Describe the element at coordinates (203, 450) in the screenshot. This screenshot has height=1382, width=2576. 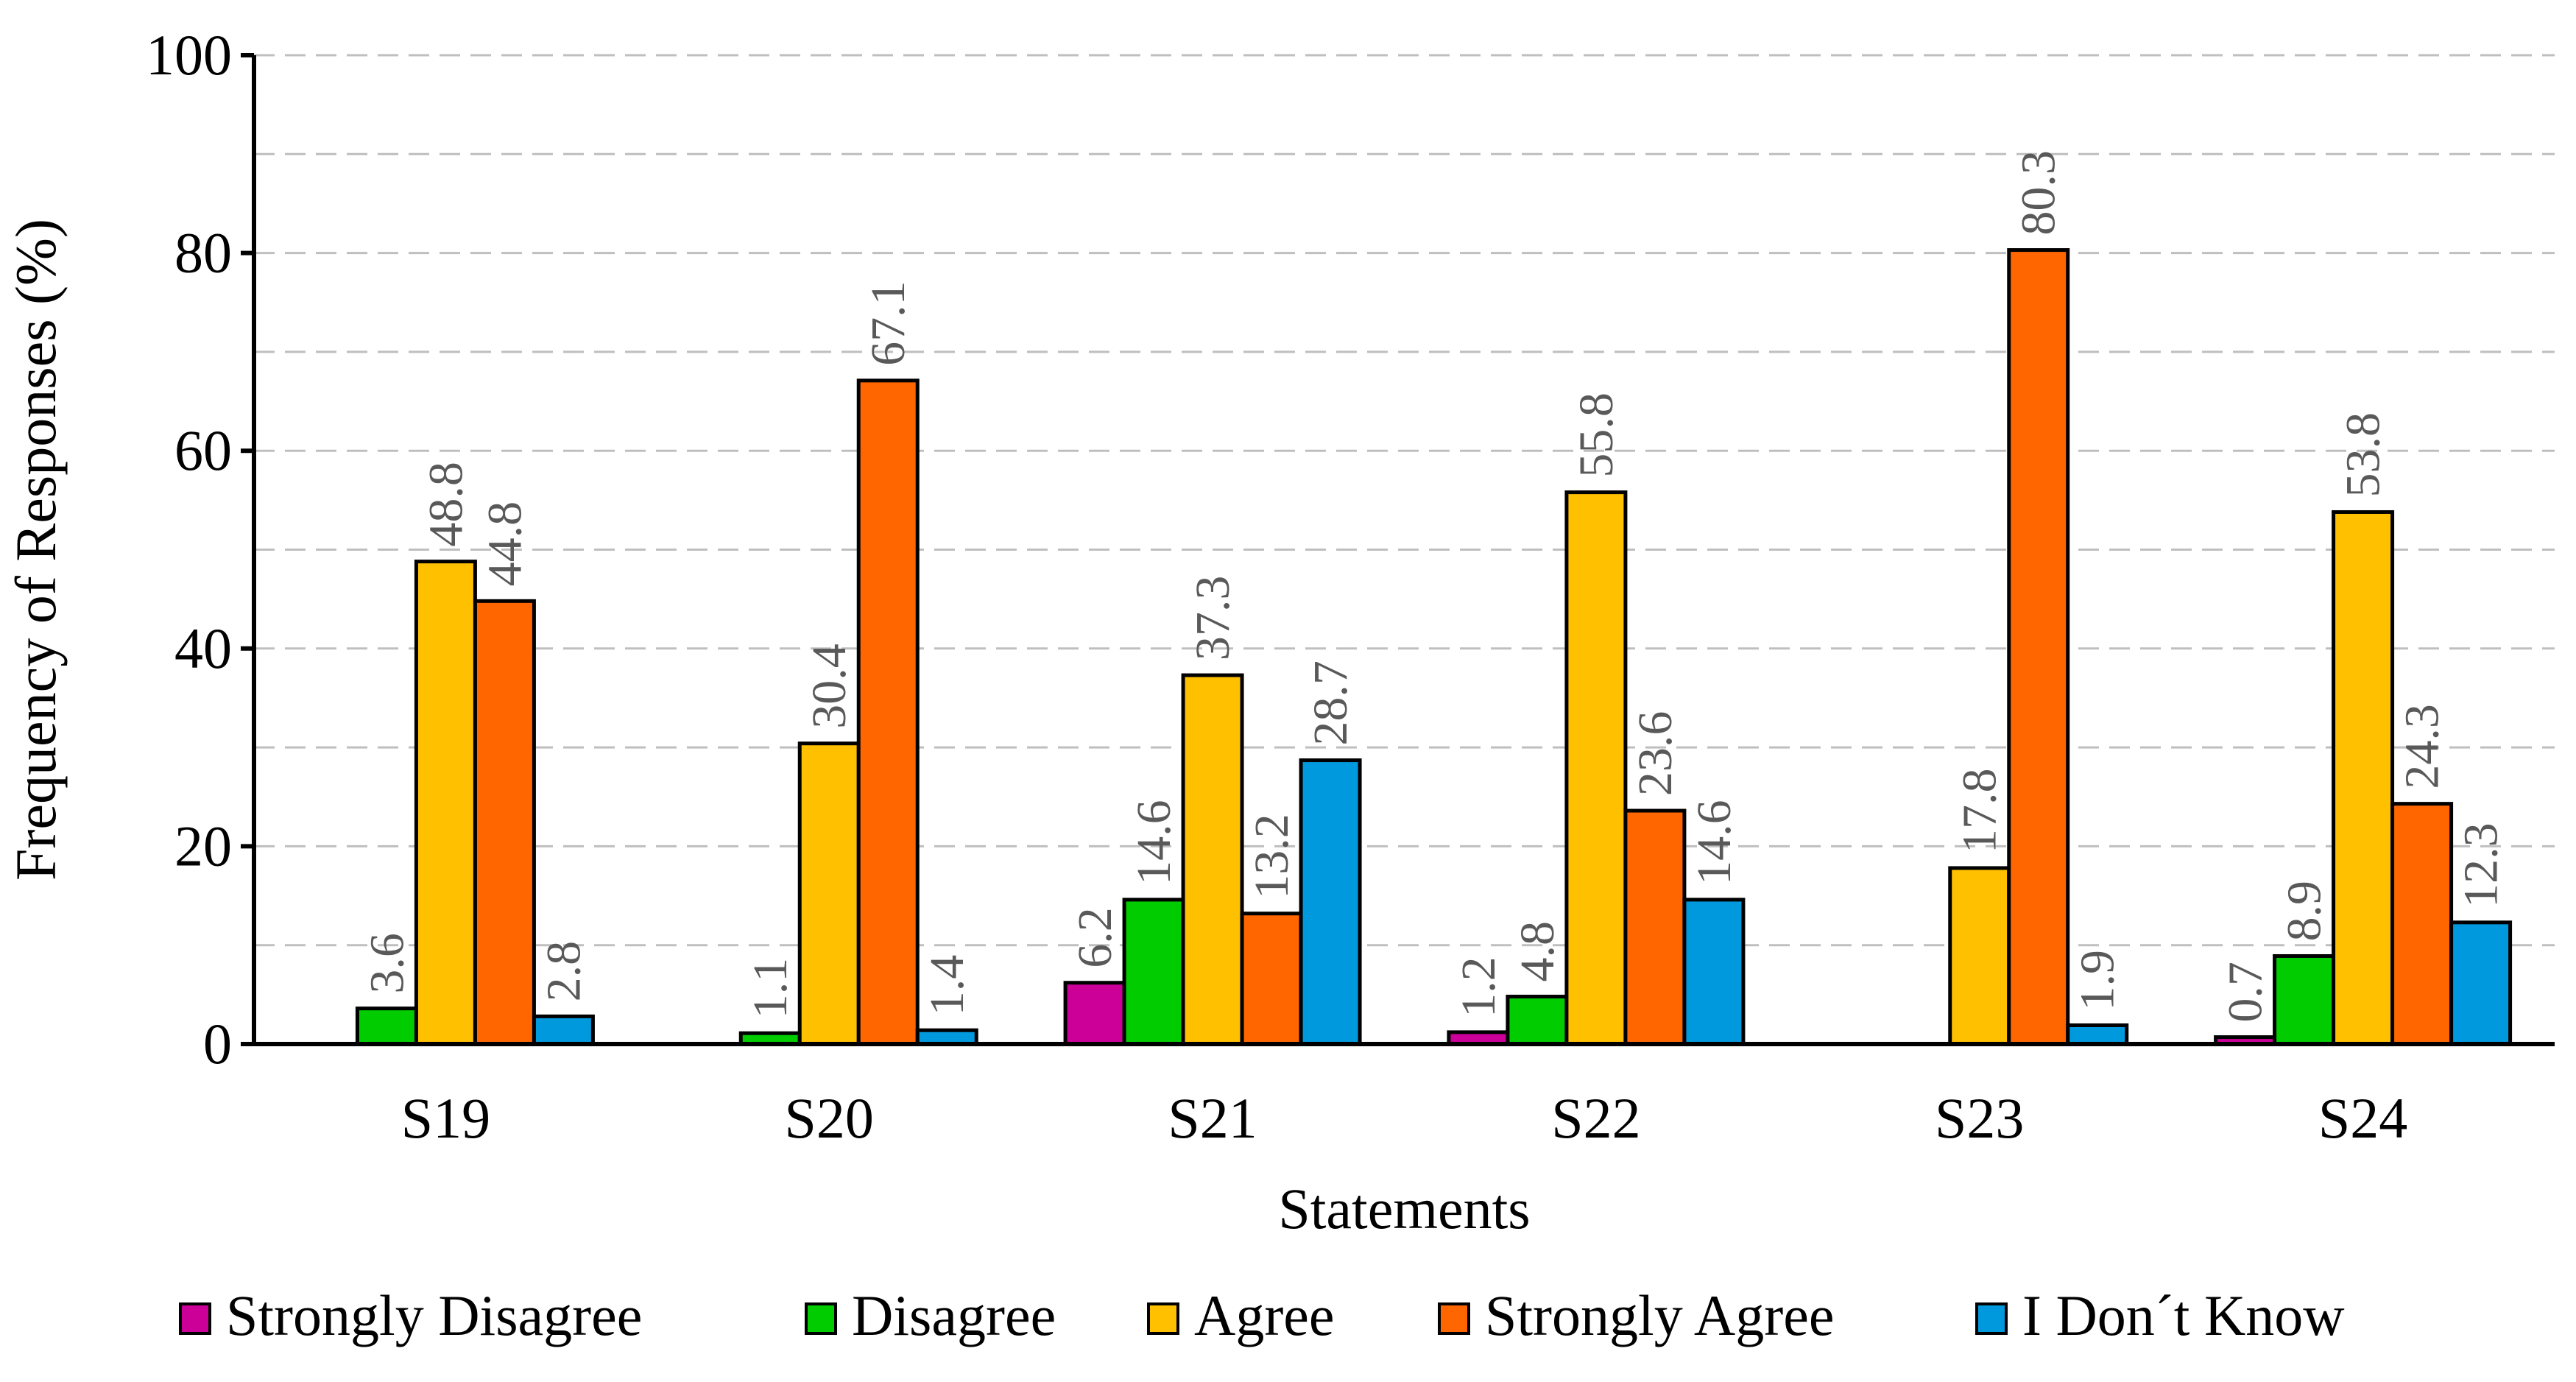
I see `y-tick-label: 60` at that location.